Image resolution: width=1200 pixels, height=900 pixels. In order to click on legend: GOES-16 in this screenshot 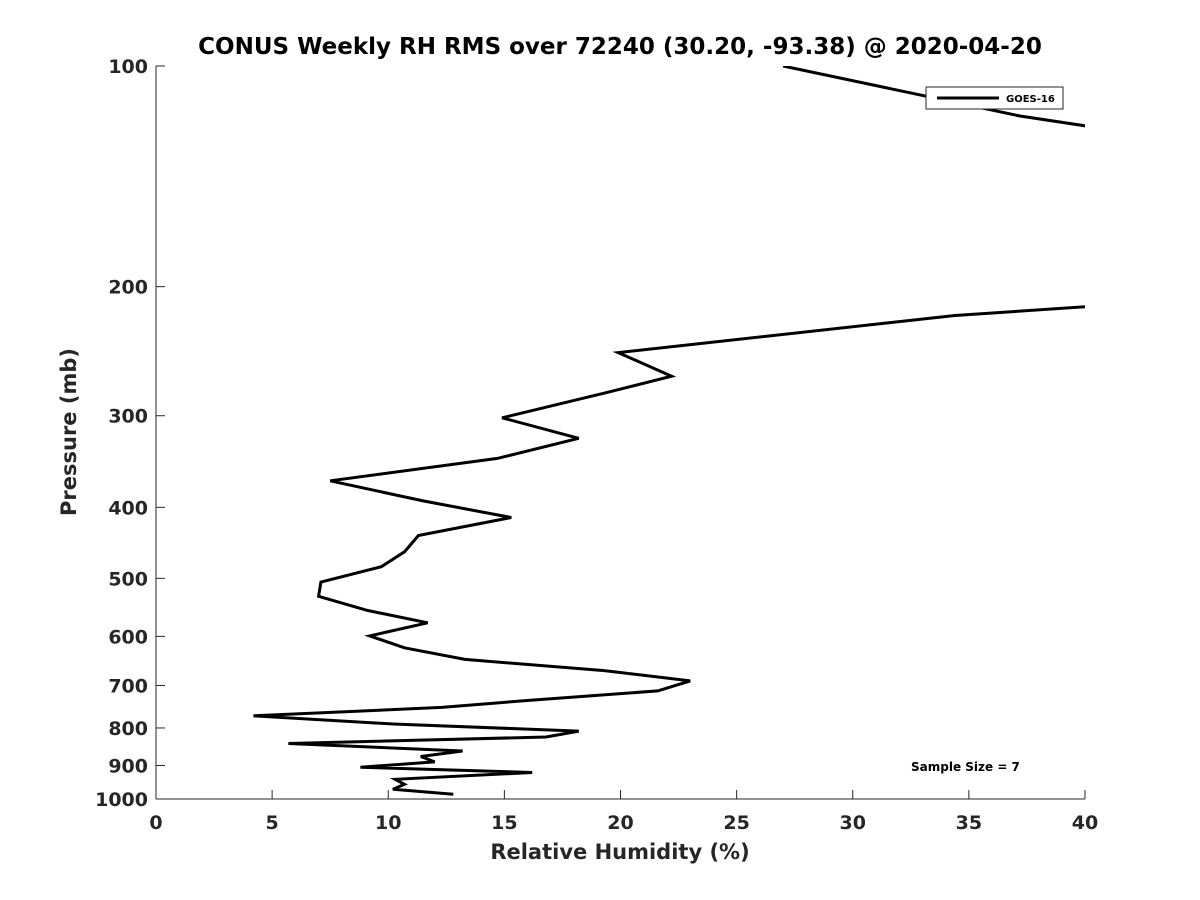, I will do `click(994, 98)`.